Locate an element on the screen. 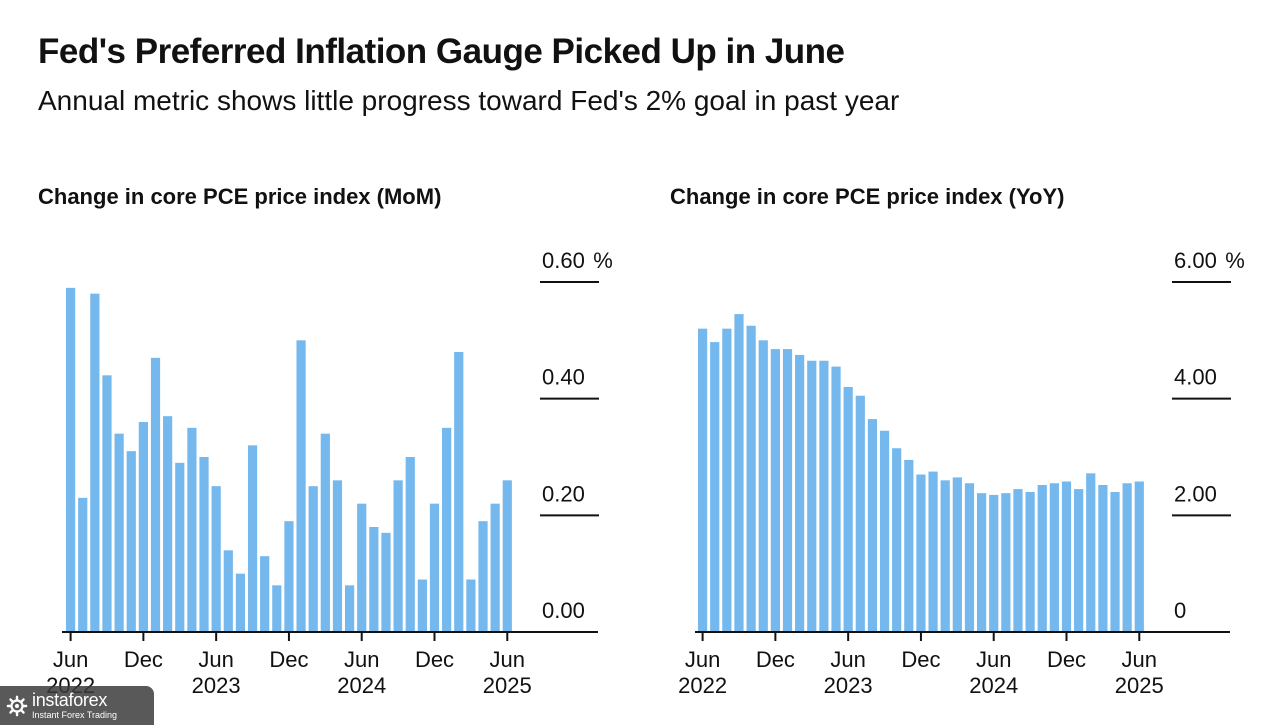 Image resolution: width=1280 pixels, height=725 pixels. yoy-x-tick-year: 2022 is located at coordinates (702, 685).